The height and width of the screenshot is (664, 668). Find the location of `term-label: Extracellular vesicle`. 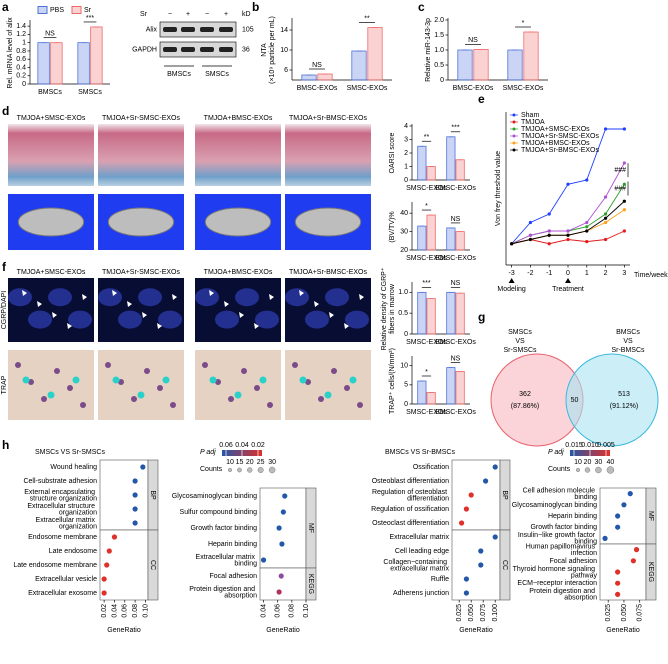

term-label: Extracellular vesicle is located at coordinates (66, 579).